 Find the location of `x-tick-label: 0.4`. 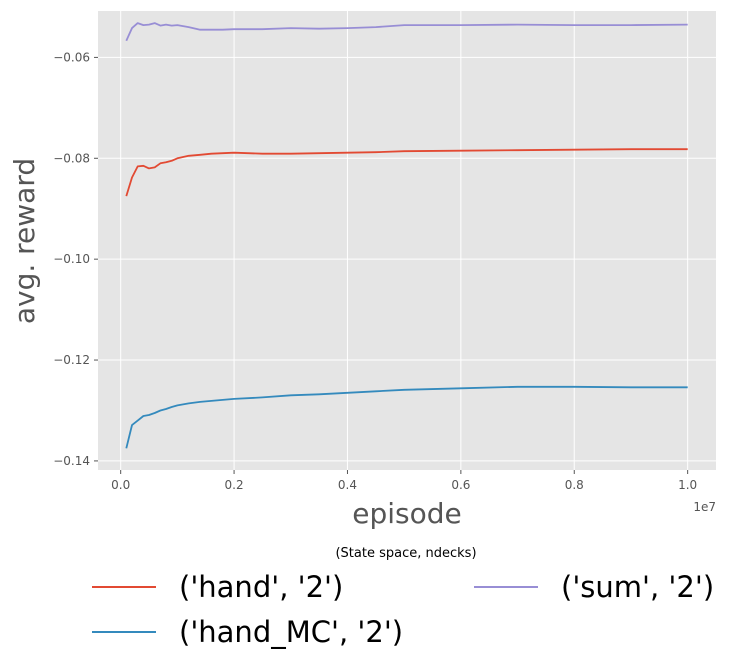

x-tick-label: 0.4 is located at coordinates (347, 485).